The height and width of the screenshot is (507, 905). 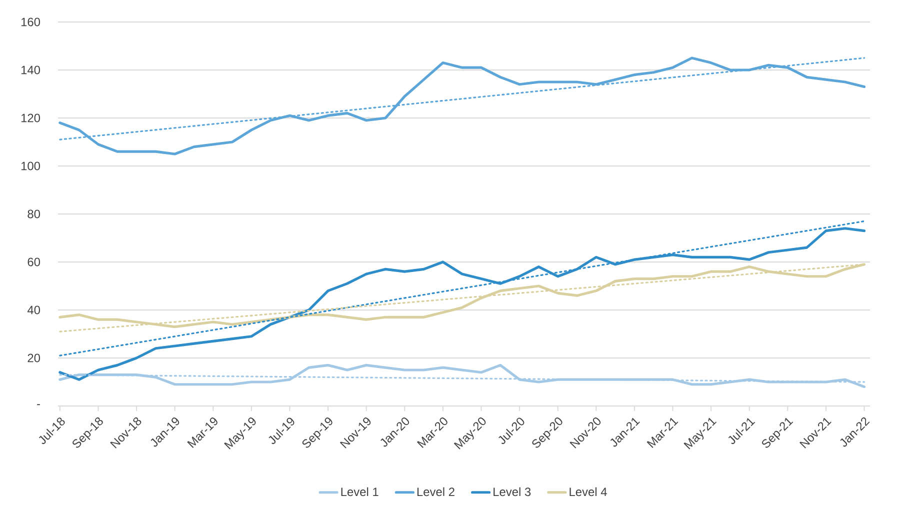 I want to click on legend-label: Level 2, so click(x=435, y=491).